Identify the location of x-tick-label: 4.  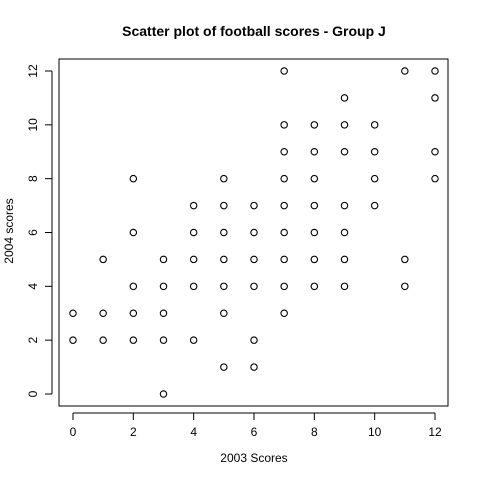
(193, 432).